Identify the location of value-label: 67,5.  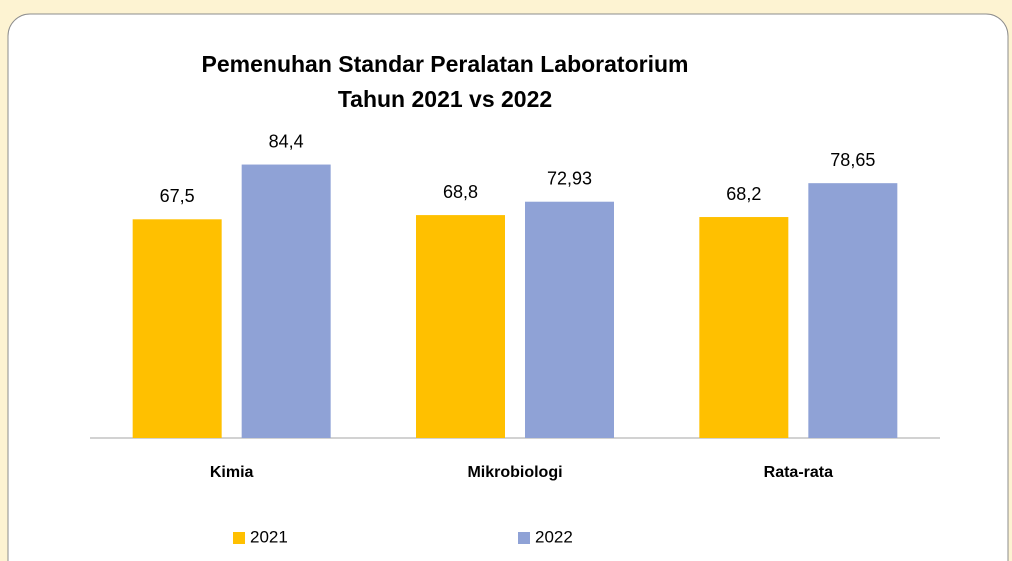
(177, 196).